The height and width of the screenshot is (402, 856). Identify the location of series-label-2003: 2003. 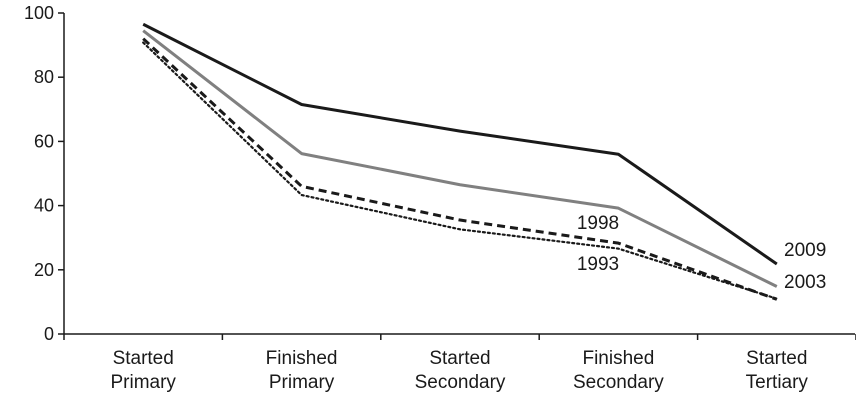
(805, 282).